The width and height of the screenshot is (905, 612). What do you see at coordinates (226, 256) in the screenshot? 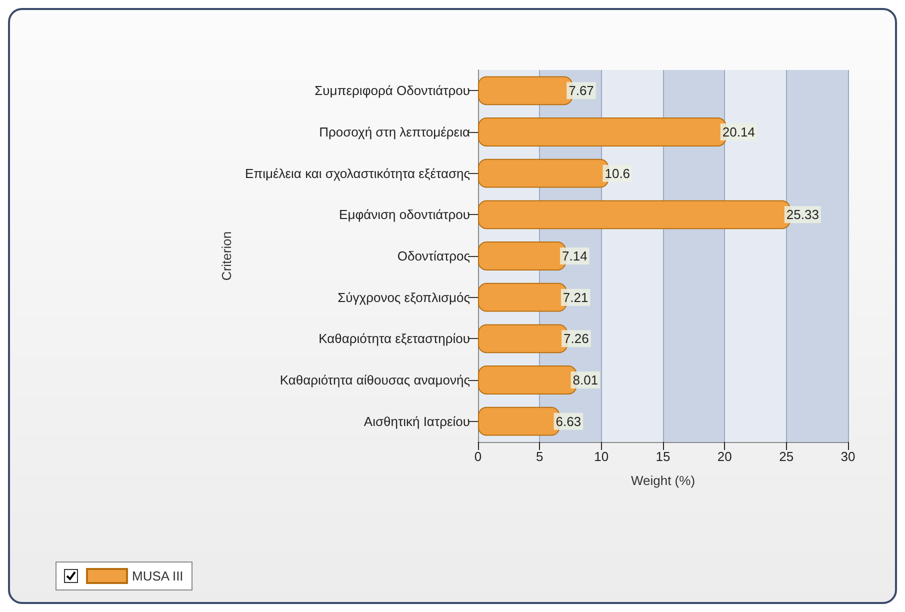
I see `y-axis-title: Criterion` at bounding box center [226, 256].